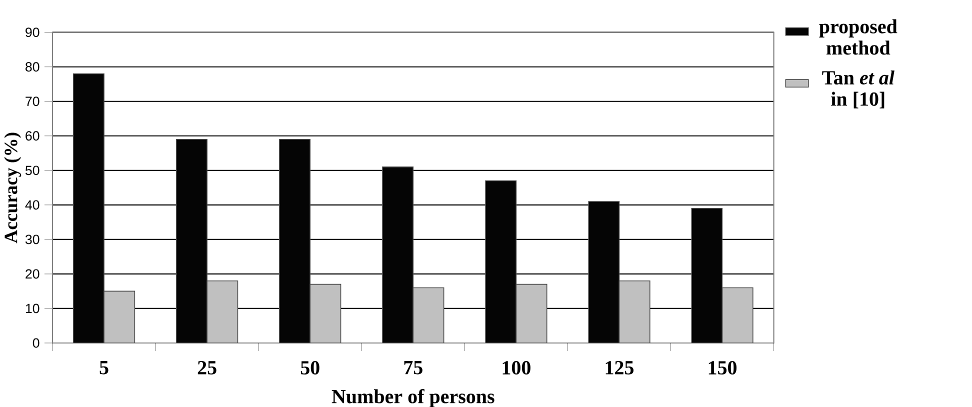 The width and height of the screenshot is (972, 407). What do you see at coordinates (310, 368) in the screenshot?
I see `x-tick-label: 50` at bounding box center [310, 368].